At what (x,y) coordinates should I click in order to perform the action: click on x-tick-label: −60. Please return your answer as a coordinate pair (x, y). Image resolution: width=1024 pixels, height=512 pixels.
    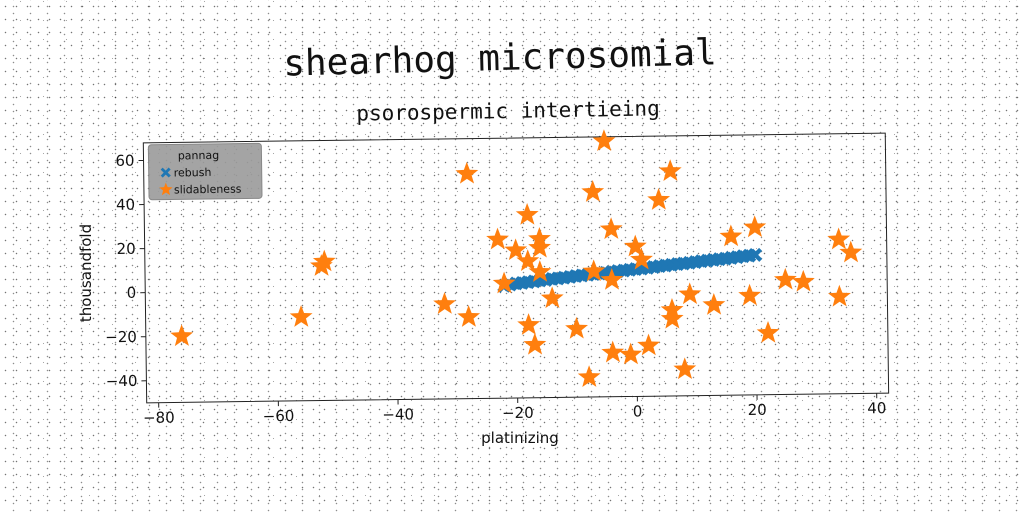
    Looking at the image, I should click on (279, 416).